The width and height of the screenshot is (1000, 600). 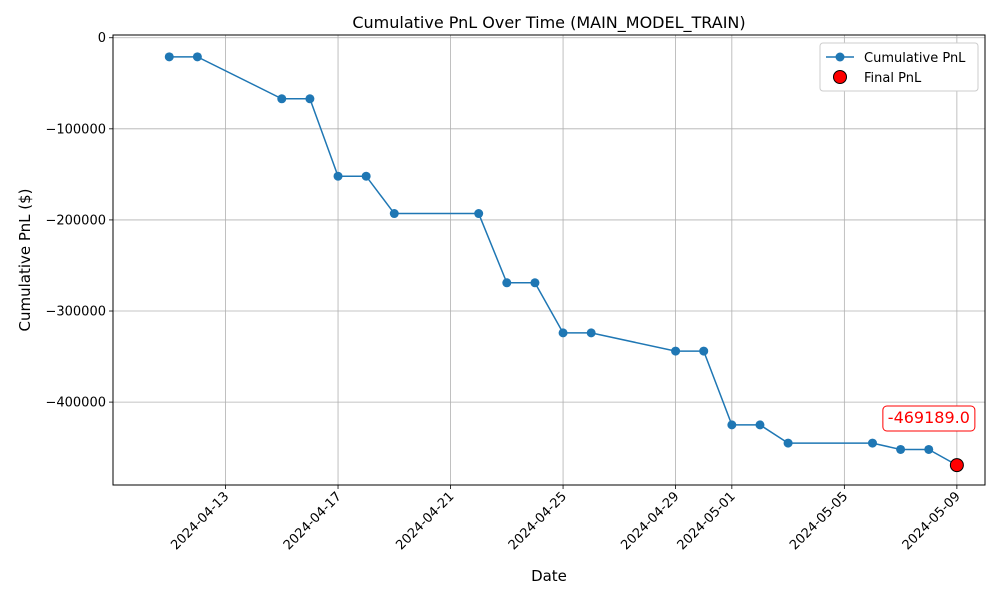 What do you see at coordinates (75, 312) in the screenshot?
I see `y-tick-label: −300000` at bounding box center [75, 312].